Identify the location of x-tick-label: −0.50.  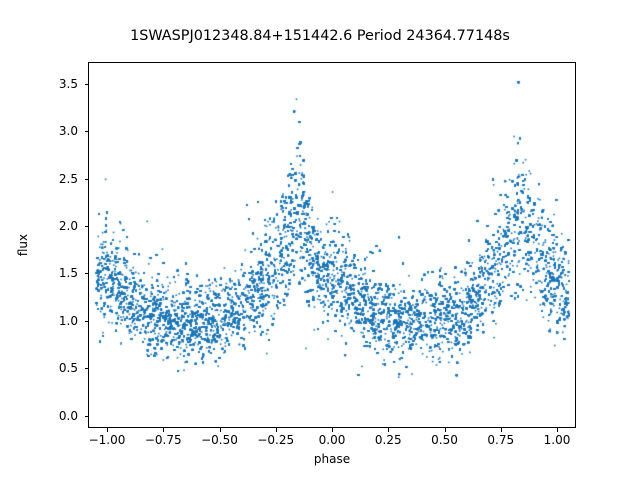
(219, 440).